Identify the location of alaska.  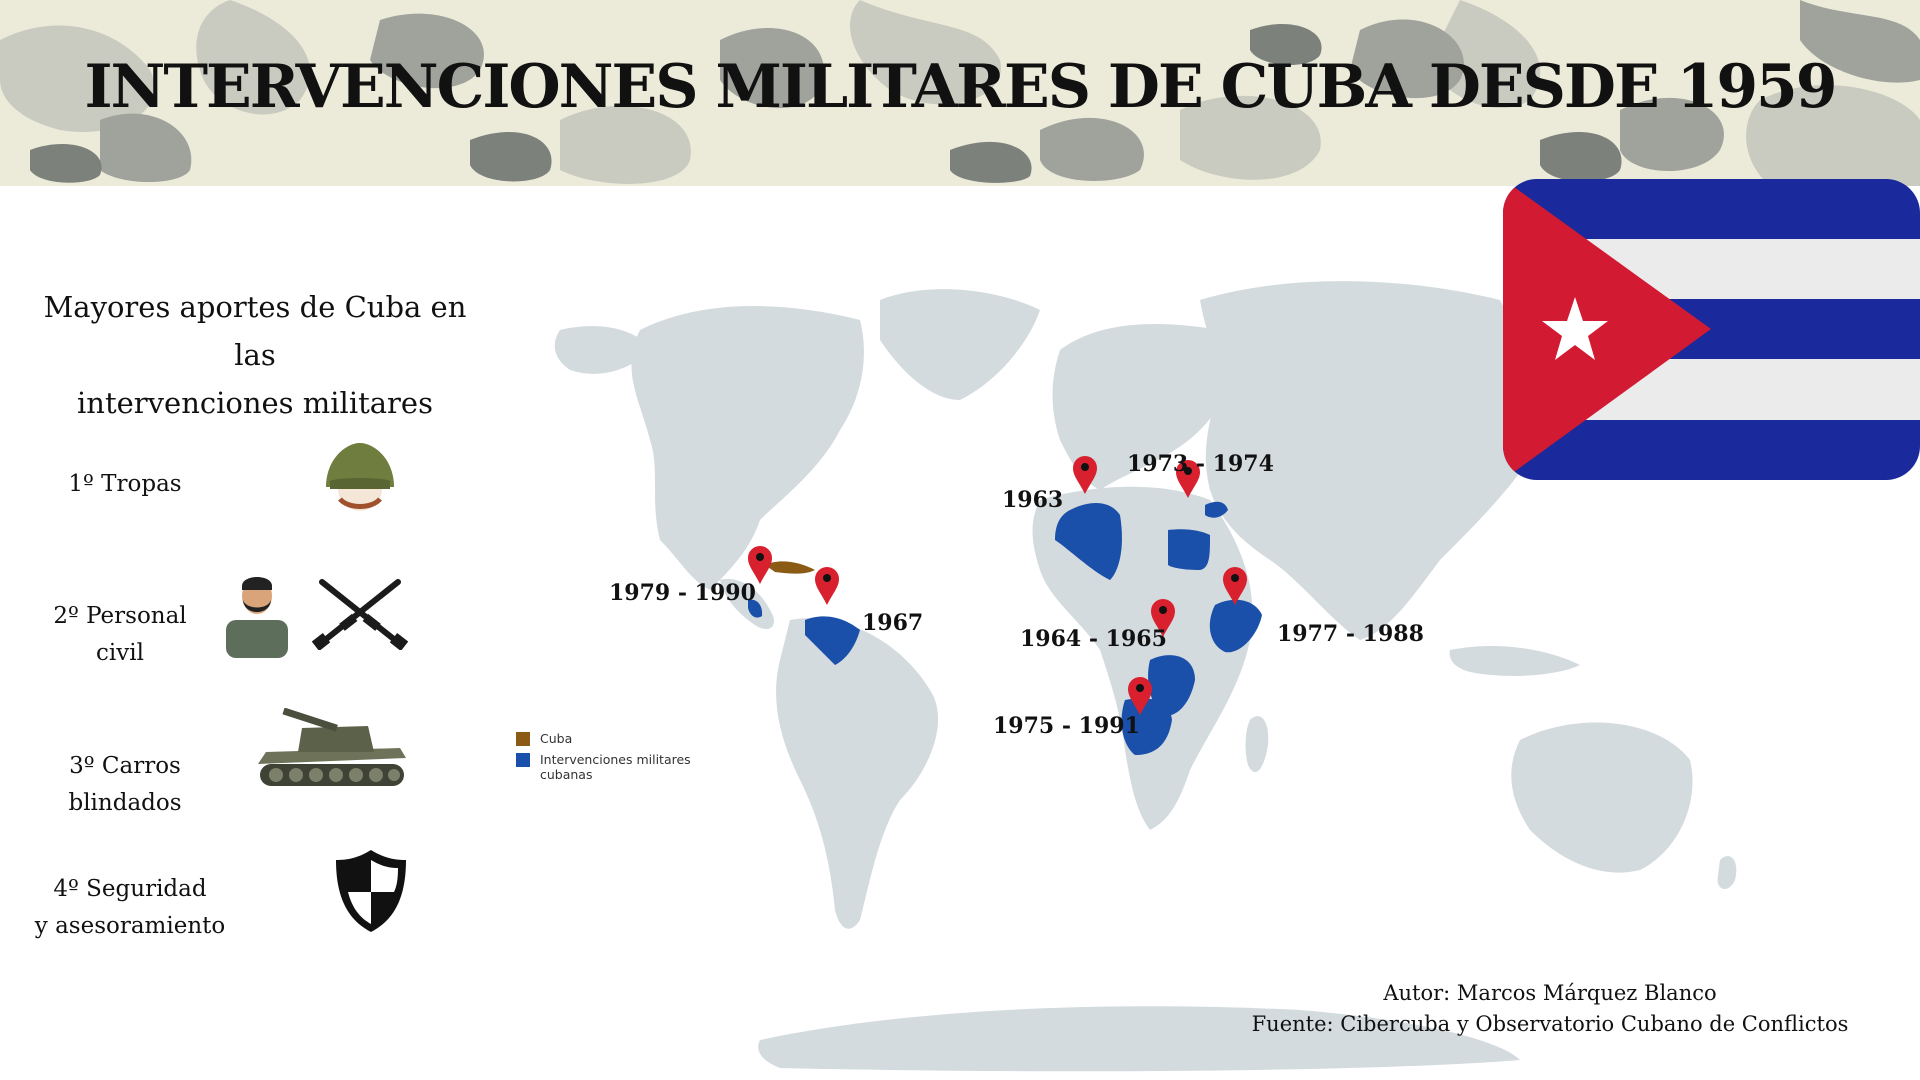
(602, 350).